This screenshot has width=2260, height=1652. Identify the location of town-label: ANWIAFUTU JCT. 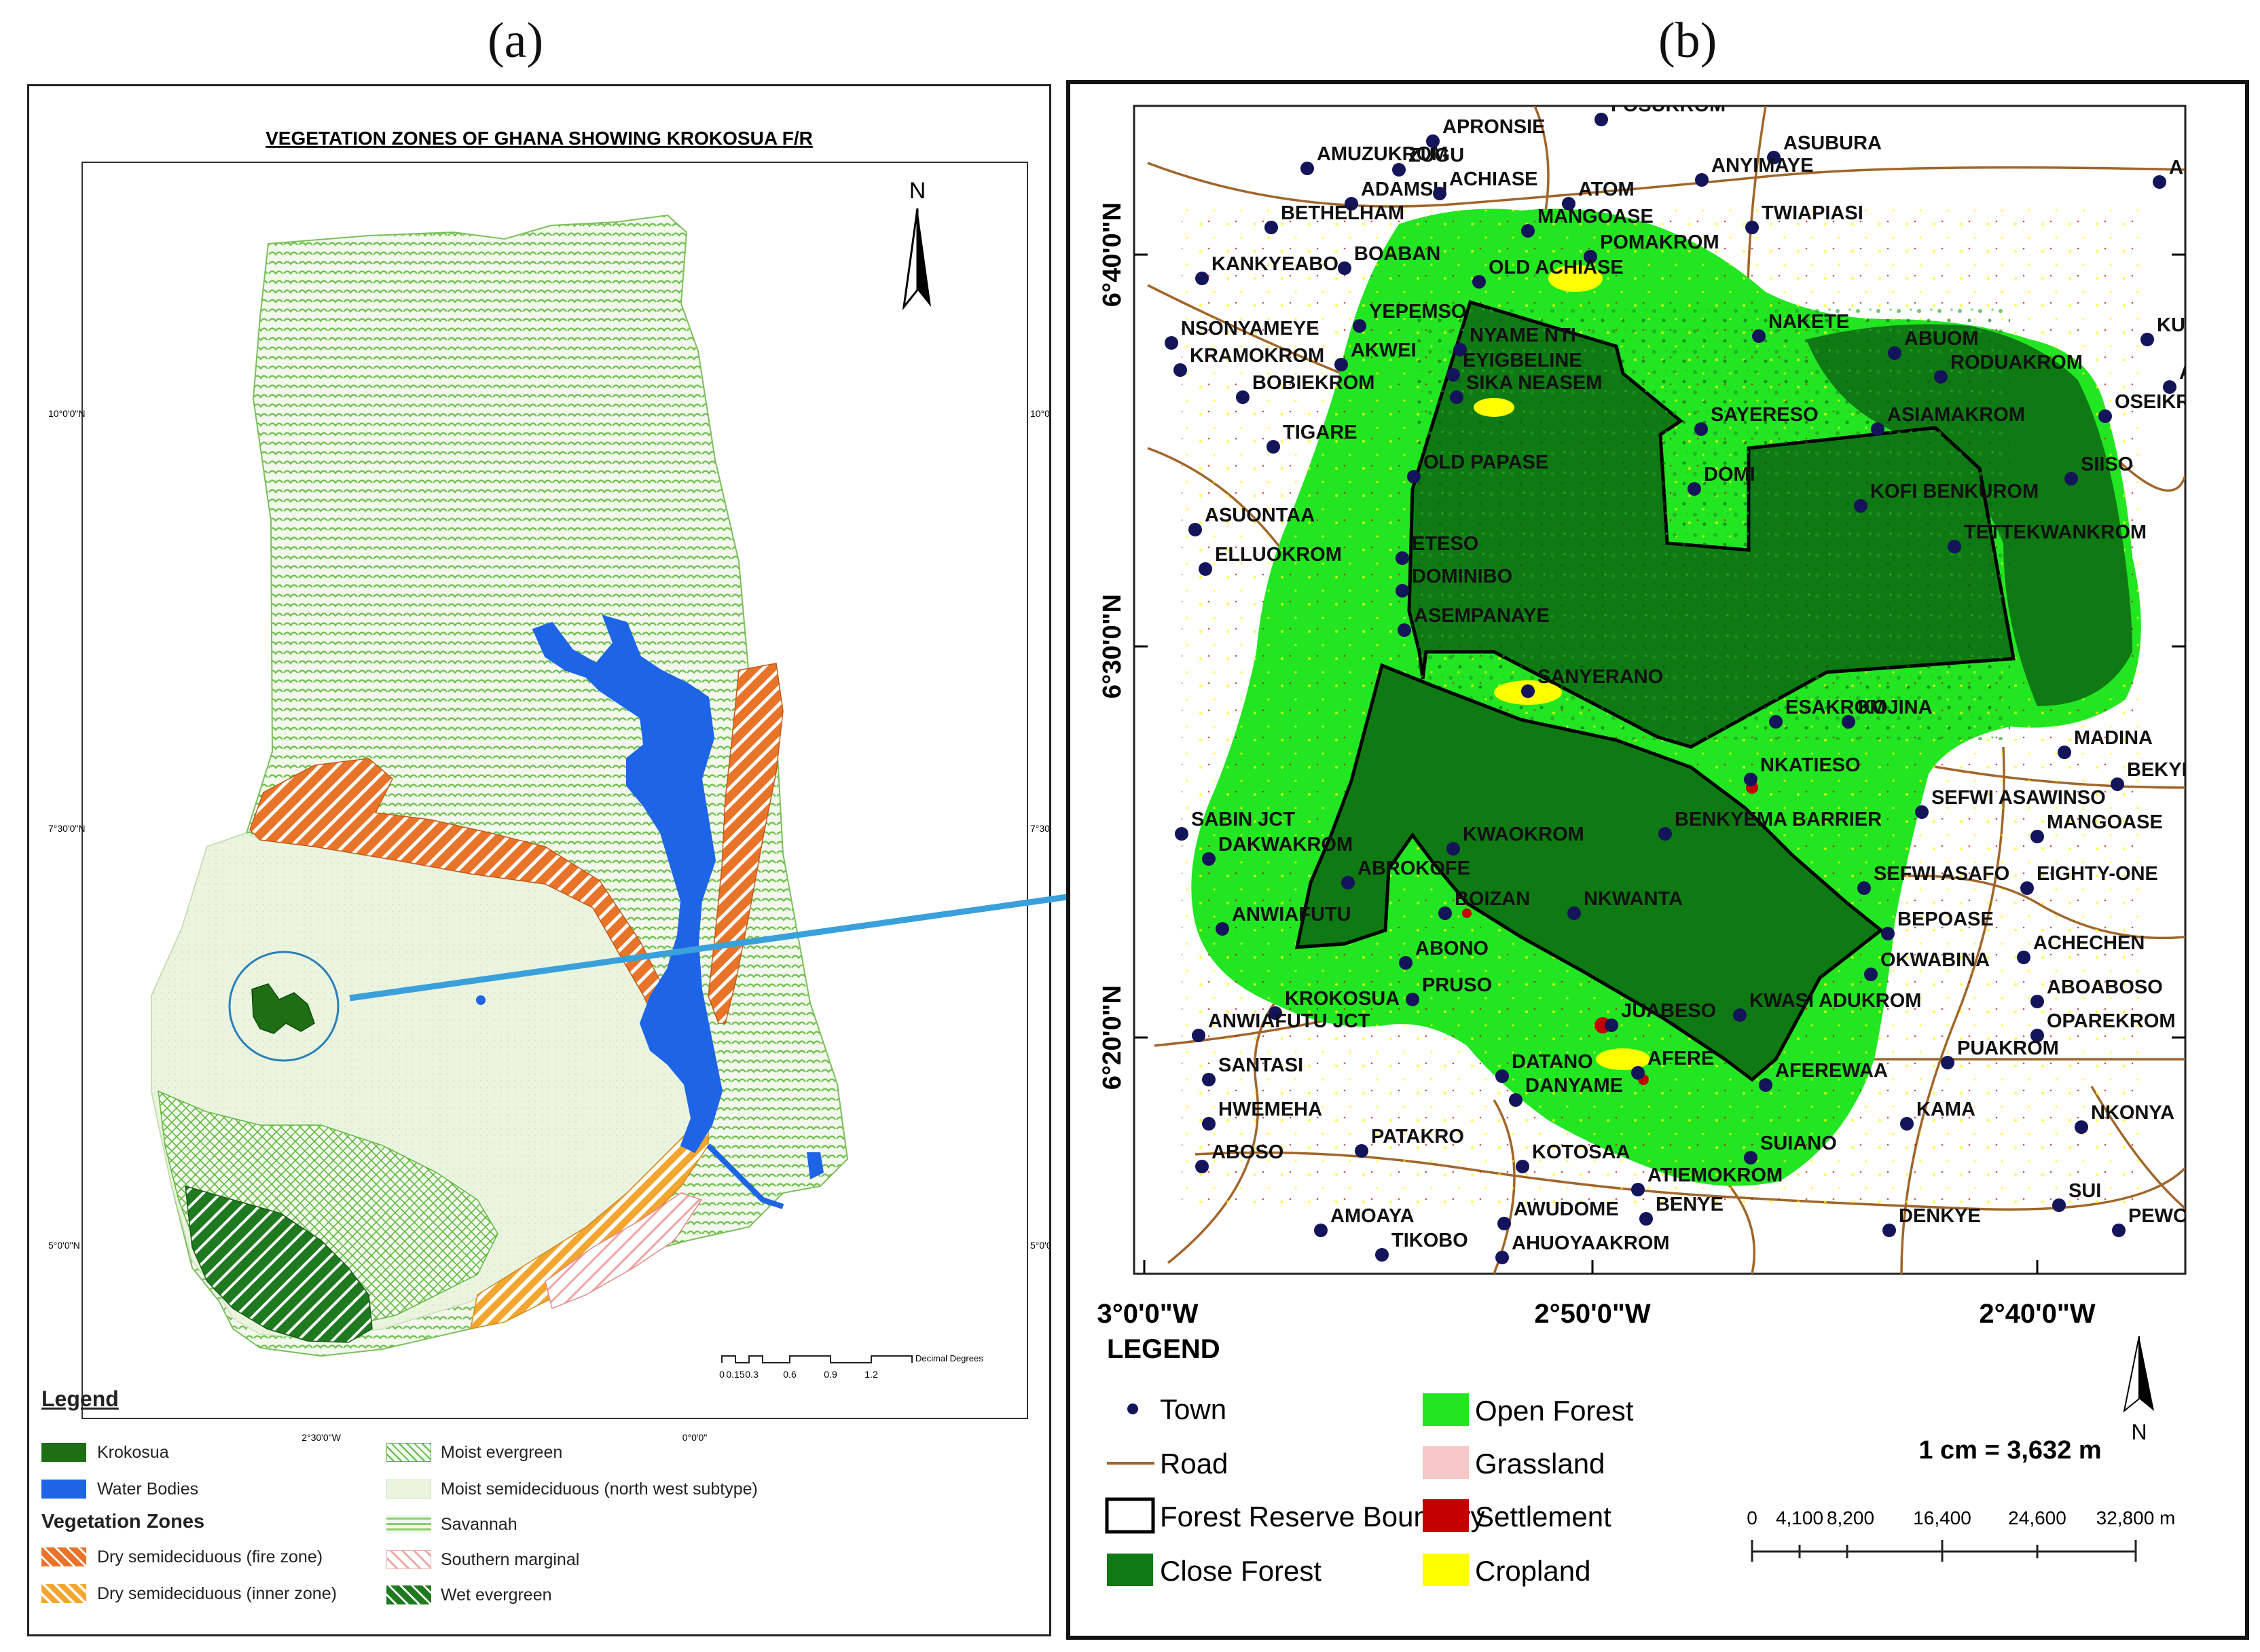
(1289, 1021).